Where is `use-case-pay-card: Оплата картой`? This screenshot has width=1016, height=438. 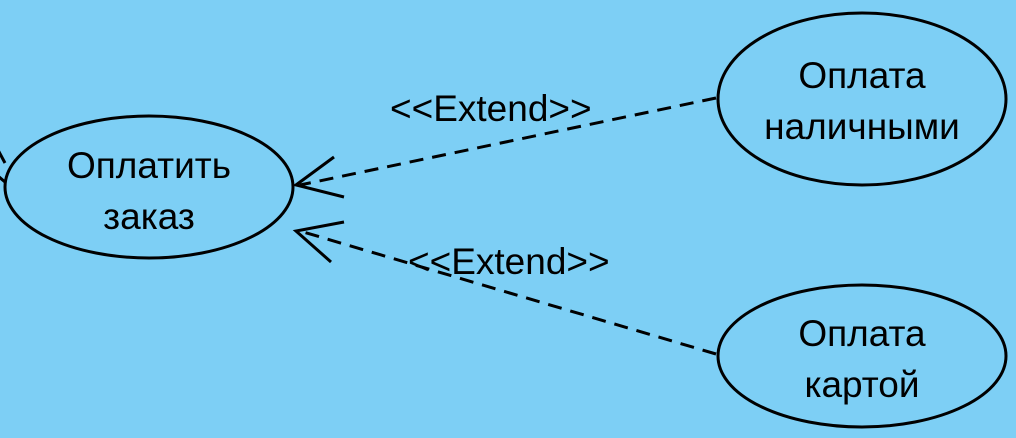 use-case-pay-card: Оплата картой is located at coordinates (862, 356).